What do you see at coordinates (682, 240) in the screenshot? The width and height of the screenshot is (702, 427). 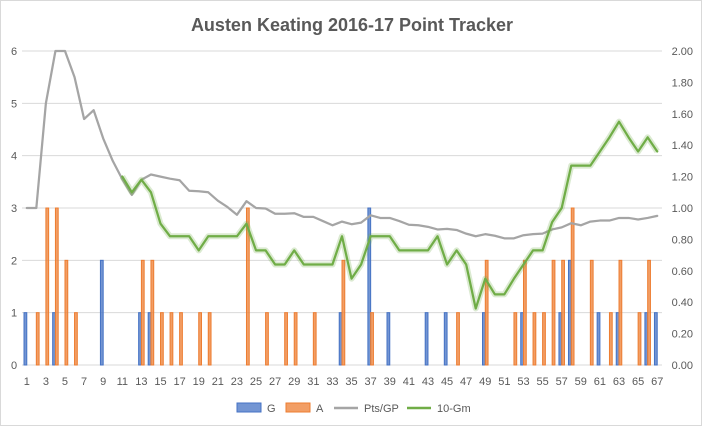 I see `y-right-tick-label: 0.80` at bounding box center [682, 240].